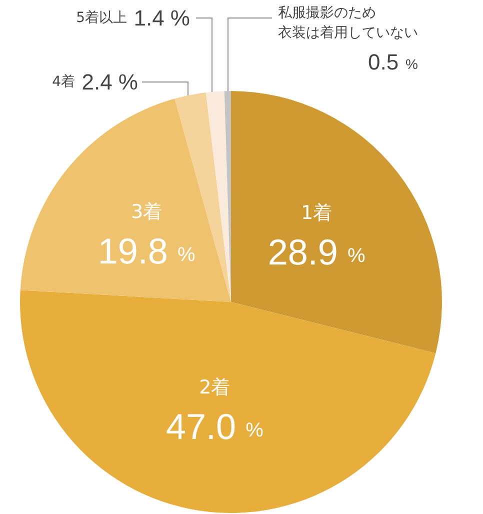 This screenshot has height=514, width=483. What do you see at coordinates (393, 62) in the screenshot?
I see `data-label: 0.5 %` at bounding box center [393, 62].